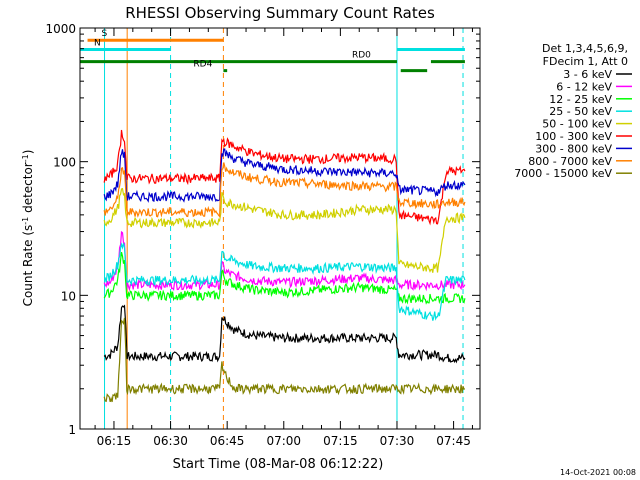 Image resolution: width=640 pixels, height=480 pixels. Describe the element at coordinates (397, 441) in the screenshot. I see `x-tick-label: 07:30` at that location.